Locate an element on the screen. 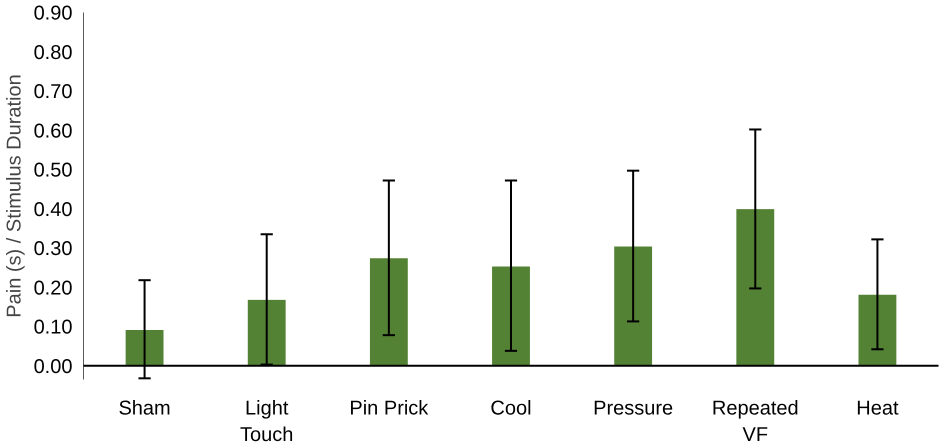  y-tick-label: 0.70 is located at coordinates (53, 92).